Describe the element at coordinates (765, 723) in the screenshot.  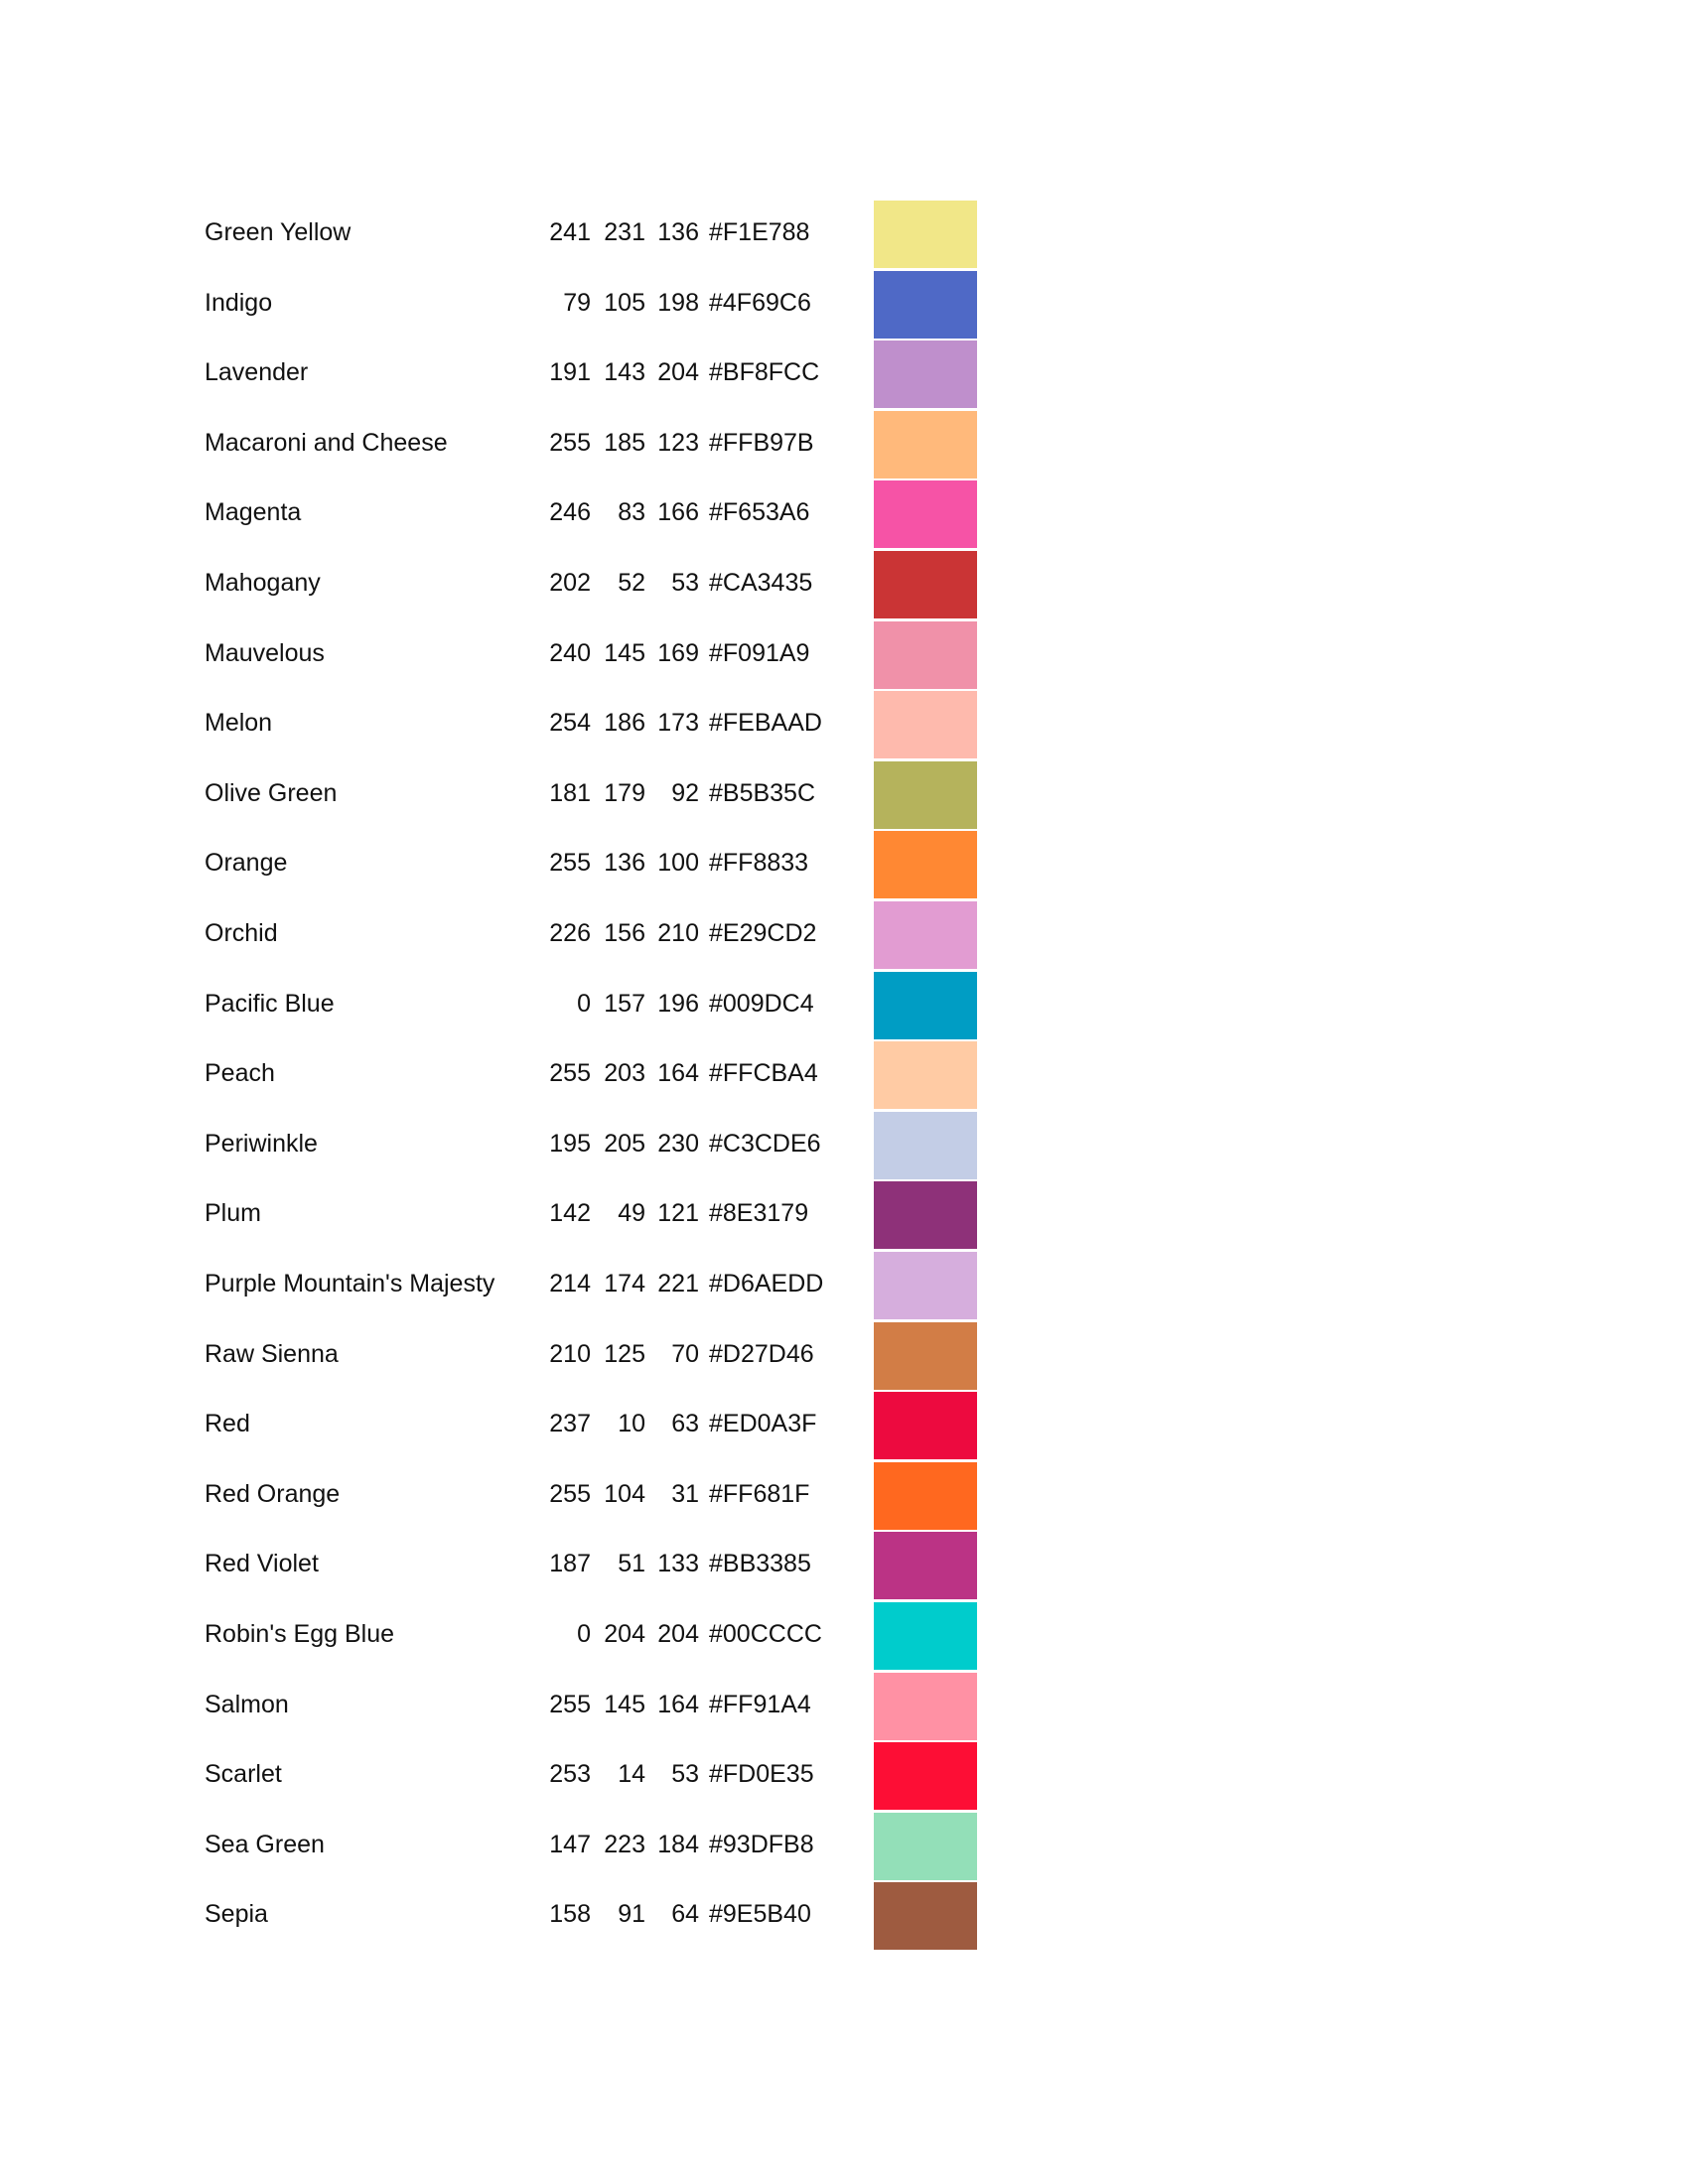
I see `hex-code: #FEBAAD` at that location.